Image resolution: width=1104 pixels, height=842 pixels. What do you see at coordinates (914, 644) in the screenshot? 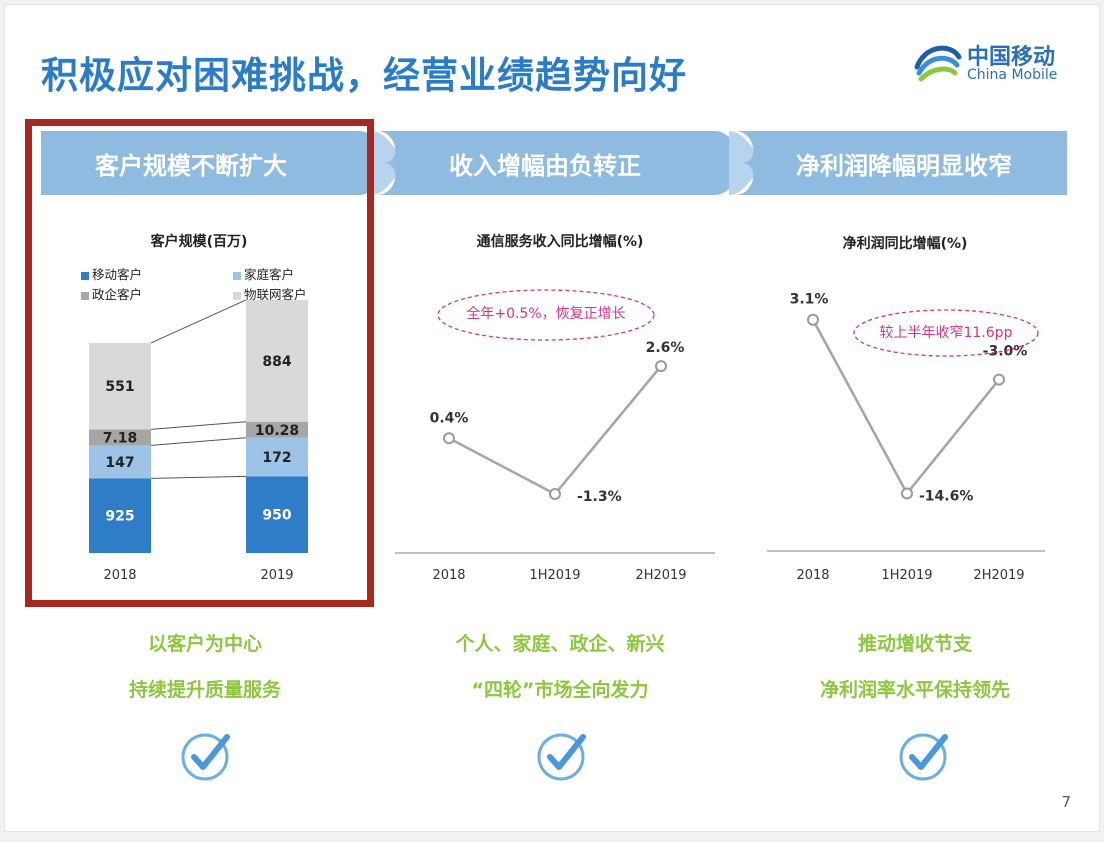
I see `summary-3-line-1: 推动增收节支` at bounding box center [914, 644].